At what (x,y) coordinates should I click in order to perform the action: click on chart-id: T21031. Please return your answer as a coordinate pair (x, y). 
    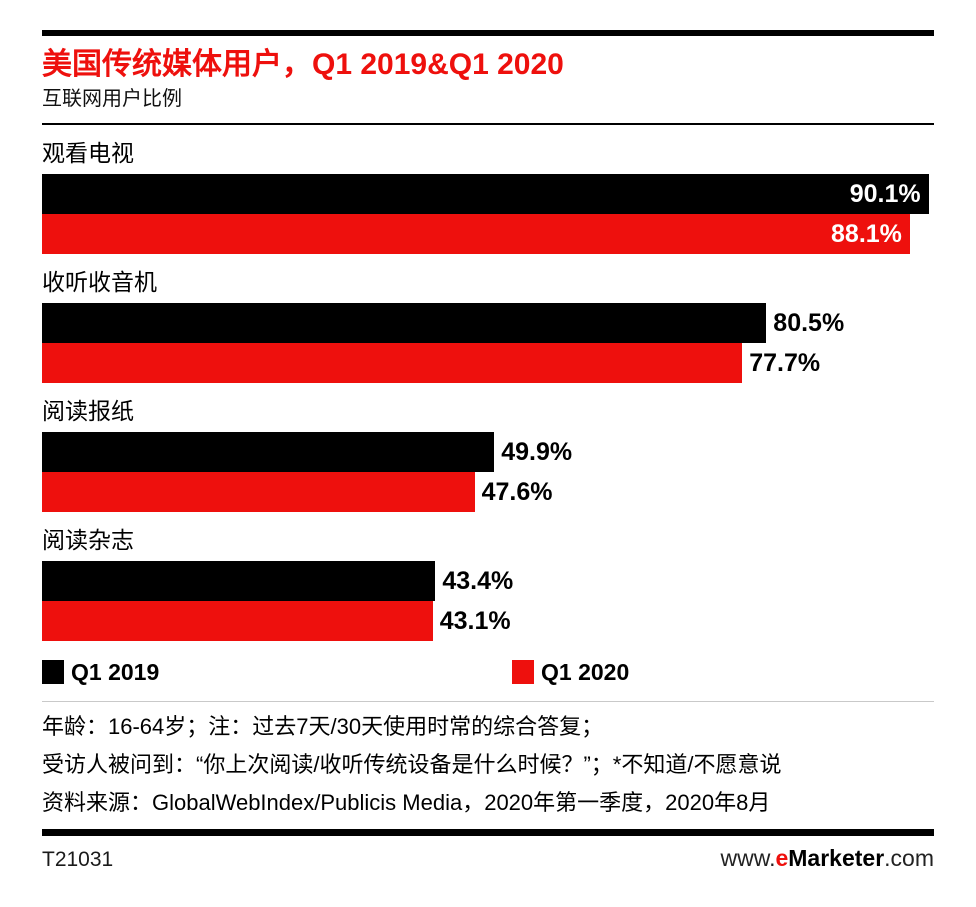
    Looking at the image, I should click on (78, 859).